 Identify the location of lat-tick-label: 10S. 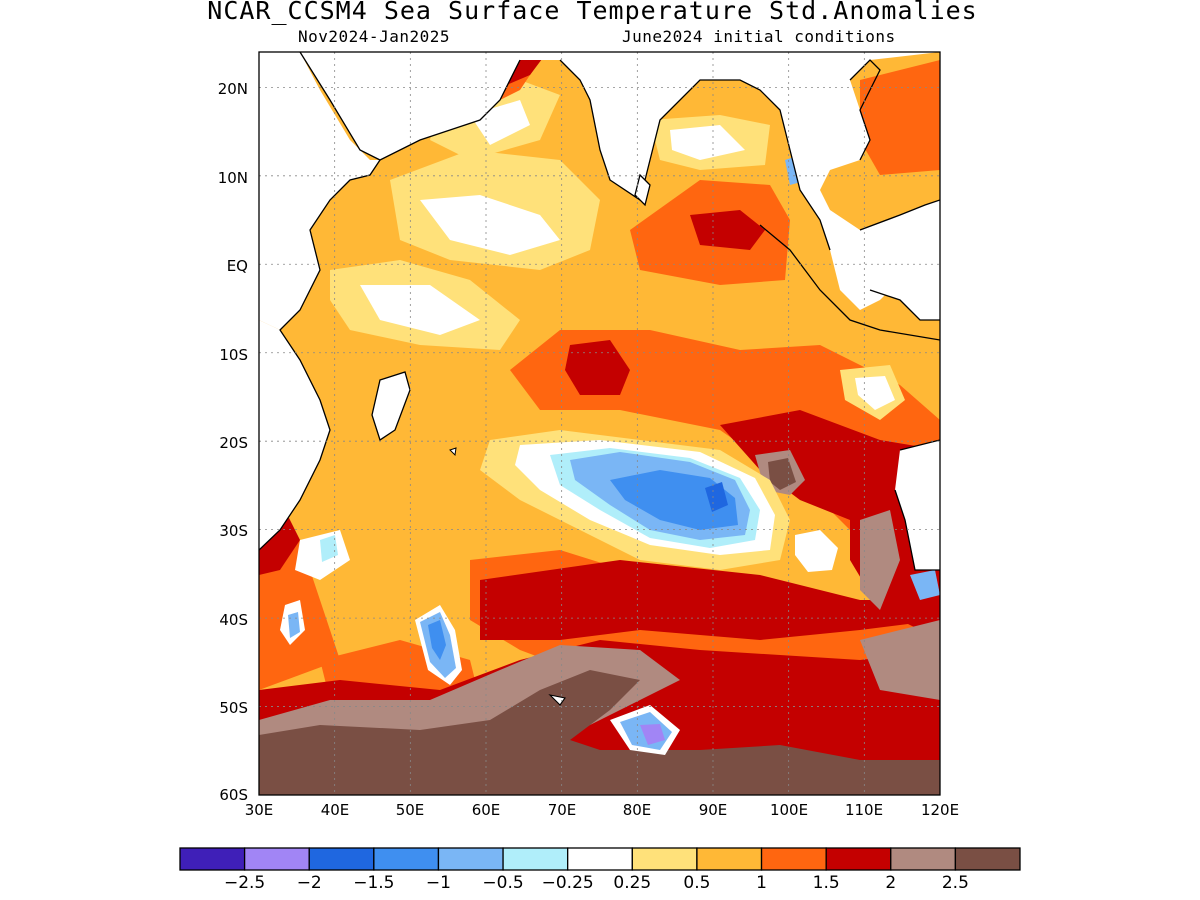
(233, 355).